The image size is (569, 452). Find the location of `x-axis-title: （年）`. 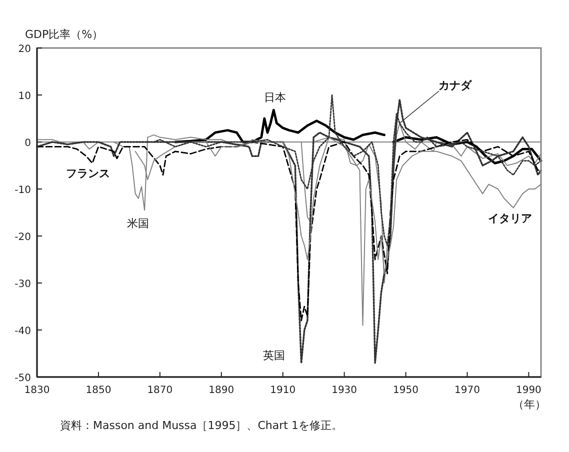

x-axis-title: （年） is located at coordinates (529, 404).